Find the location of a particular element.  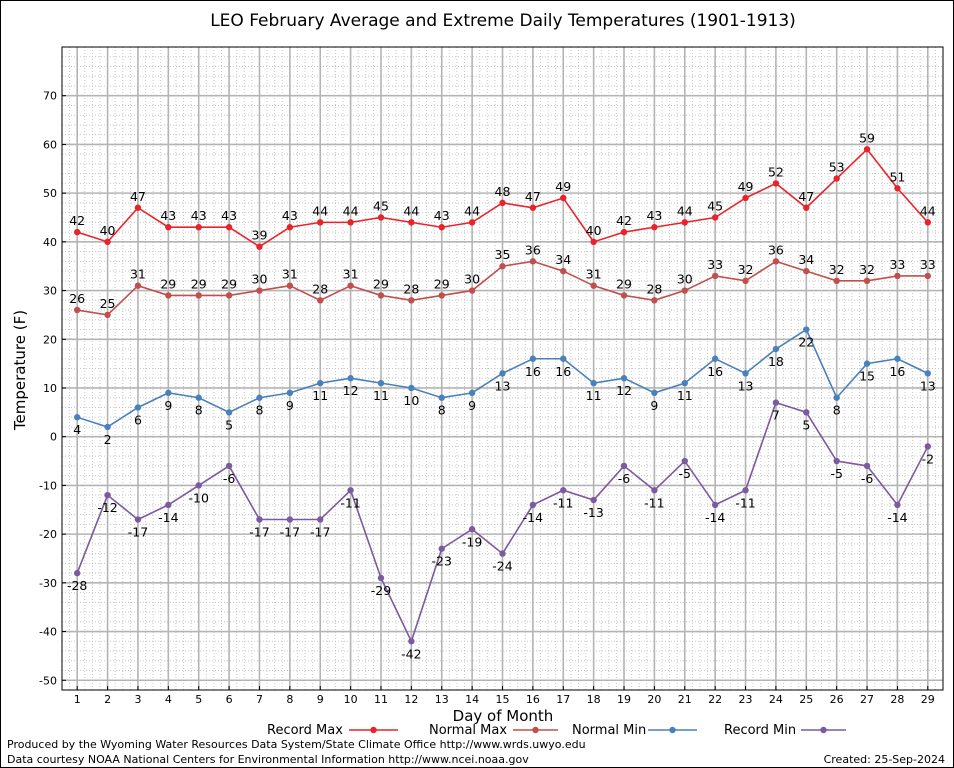

x-tick-label: 4 is located at coordinates (168, 699).